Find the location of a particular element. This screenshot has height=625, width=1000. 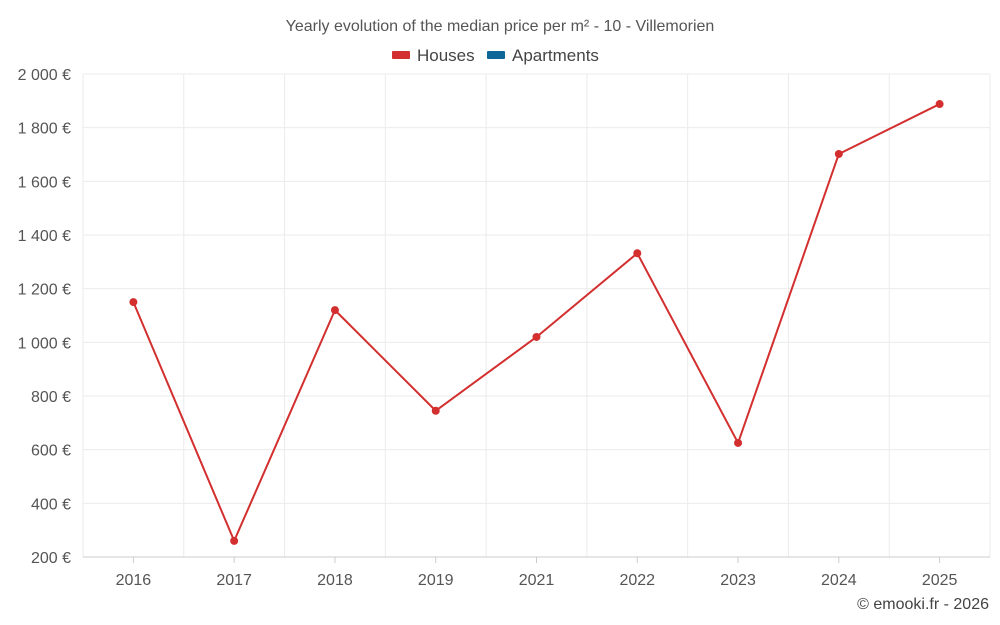

x-tick-label: 2021 is located at coordinates (537, 580).